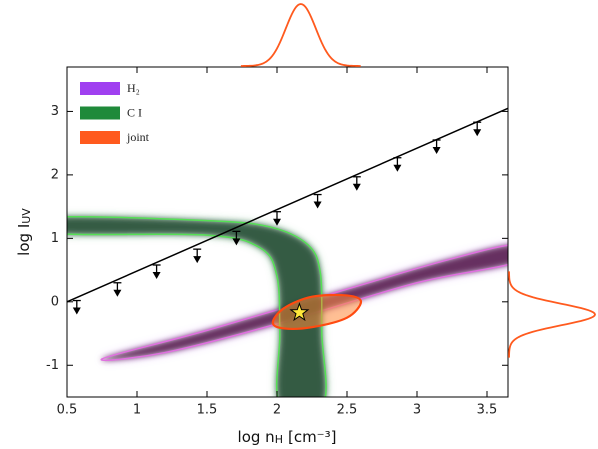 The image size is (598, 449). What do you see at coordinates (487, 410) in the screenshot?
I see `x-tick-label: 3.5` at bounding box center [487, 410].